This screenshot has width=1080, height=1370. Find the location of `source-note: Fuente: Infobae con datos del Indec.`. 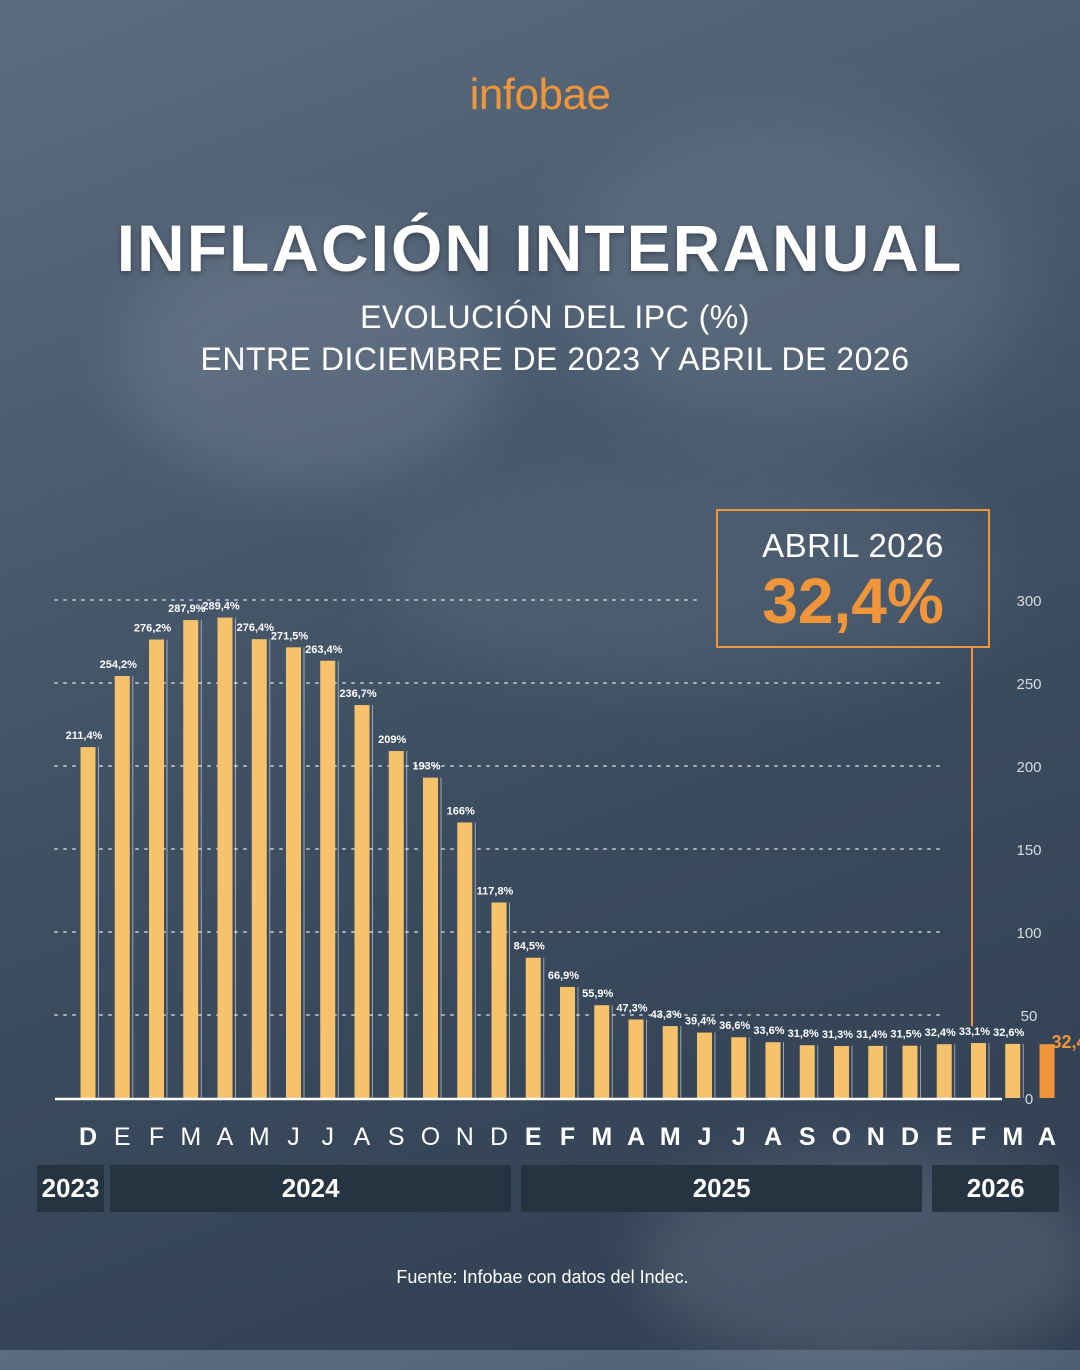

source-note: Fuente: Infobae con datos del Indec. is located at coordinates (542, 1277).